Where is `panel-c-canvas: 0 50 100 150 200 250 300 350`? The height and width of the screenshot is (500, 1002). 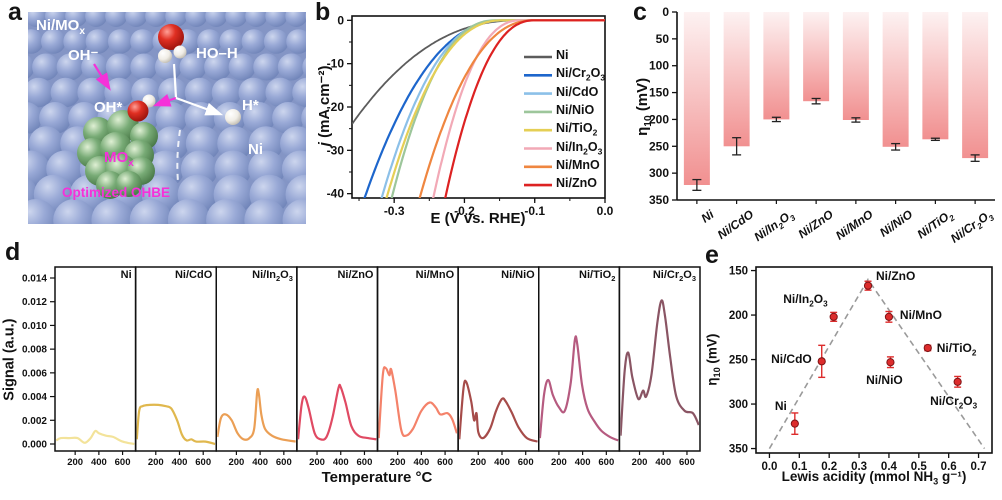 panel-c-canvas: 0 50 100 150 200 250 300 350 is located at coordinates (822, 106).